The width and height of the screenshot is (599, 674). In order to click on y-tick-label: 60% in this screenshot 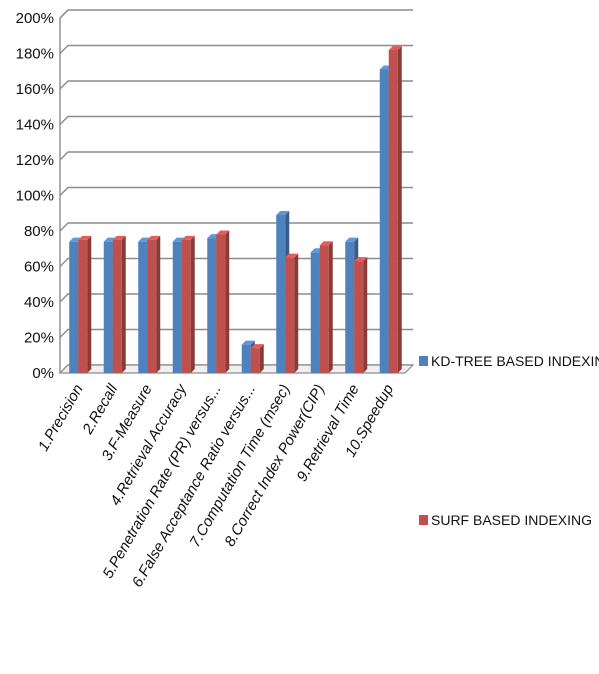, I will do `click(39, 267)`.